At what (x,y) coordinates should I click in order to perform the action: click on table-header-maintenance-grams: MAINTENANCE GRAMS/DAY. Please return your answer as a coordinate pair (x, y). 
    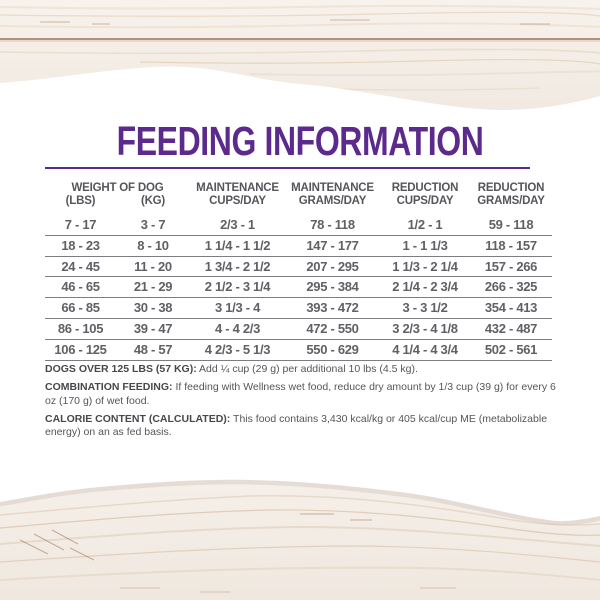
    Looking at the image, I should click on (332, 194).